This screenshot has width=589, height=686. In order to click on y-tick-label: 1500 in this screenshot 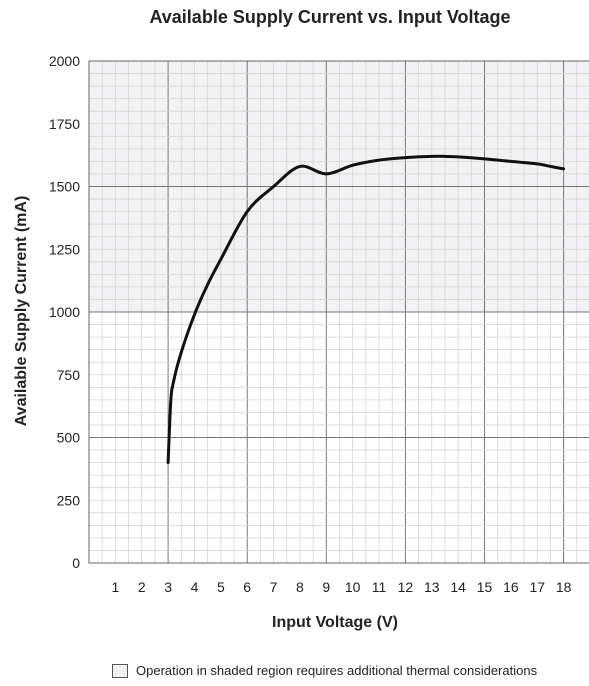, I will do `click(64, 187)`.